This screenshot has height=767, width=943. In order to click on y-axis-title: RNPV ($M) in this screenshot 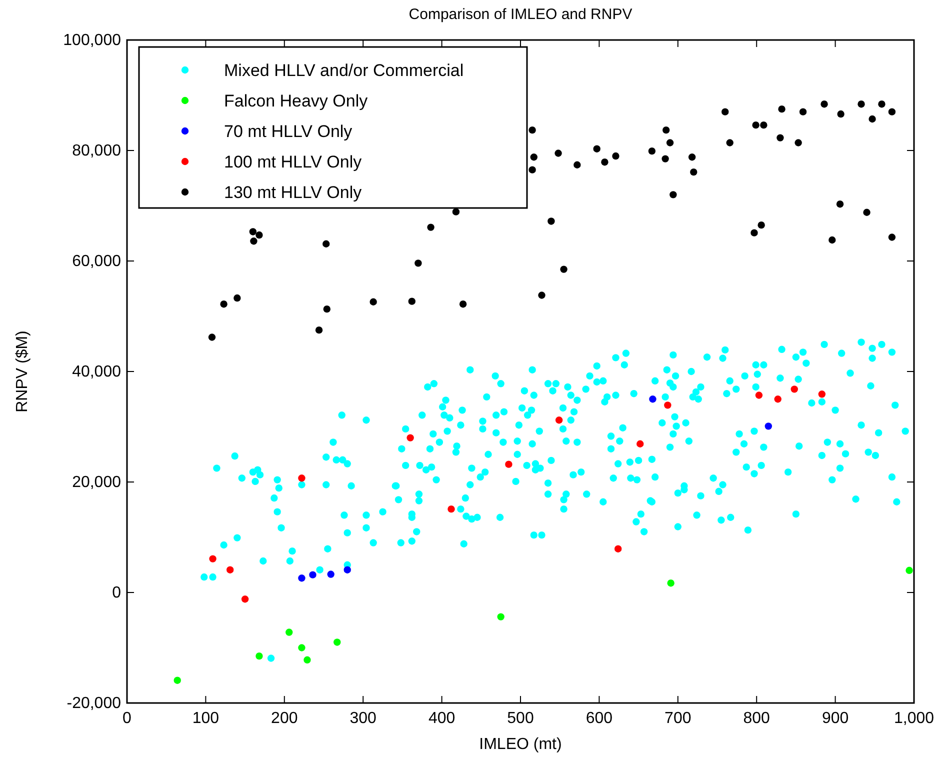, I will do `click(22, 371)`.